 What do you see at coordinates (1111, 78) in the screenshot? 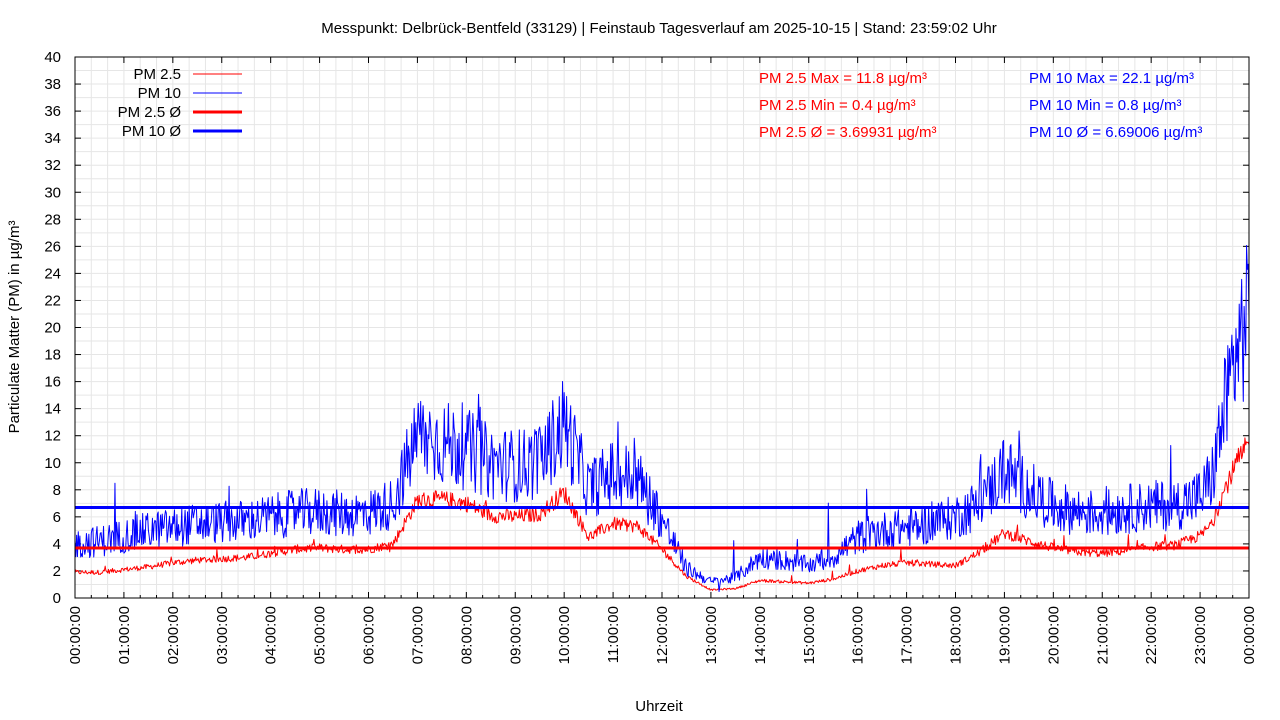
I see `annotation-pm10-max: PM 10 Max = 22.1 µg/m³` at bounding box center [1111, 78].